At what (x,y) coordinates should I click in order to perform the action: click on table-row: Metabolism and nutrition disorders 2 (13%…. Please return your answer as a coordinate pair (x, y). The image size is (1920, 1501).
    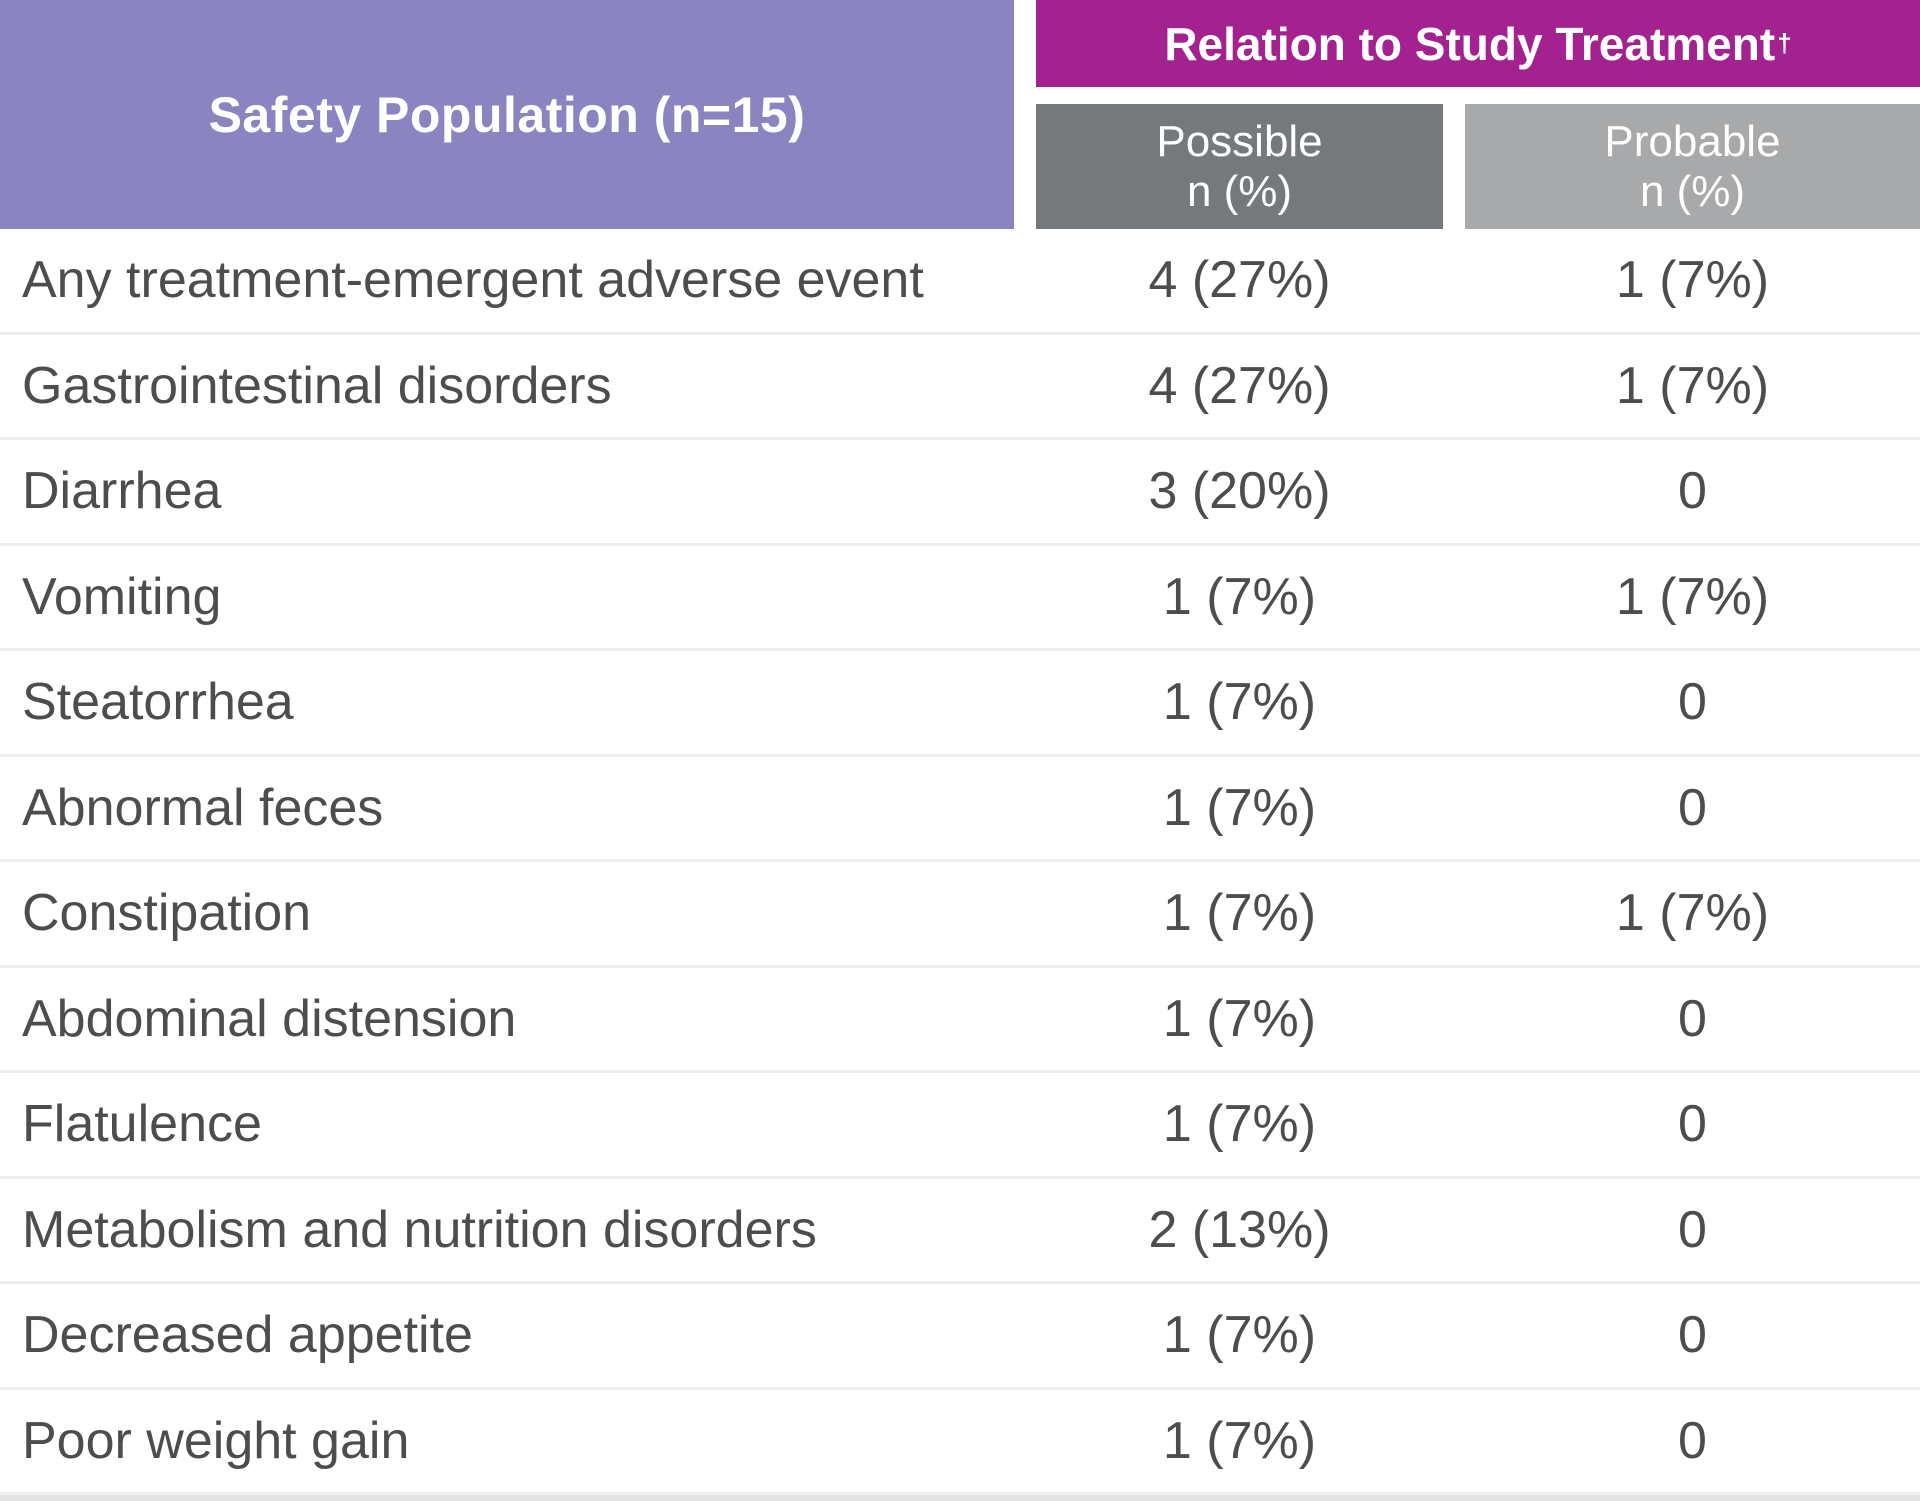
    Looking at the image, I should click on (960, 1231).